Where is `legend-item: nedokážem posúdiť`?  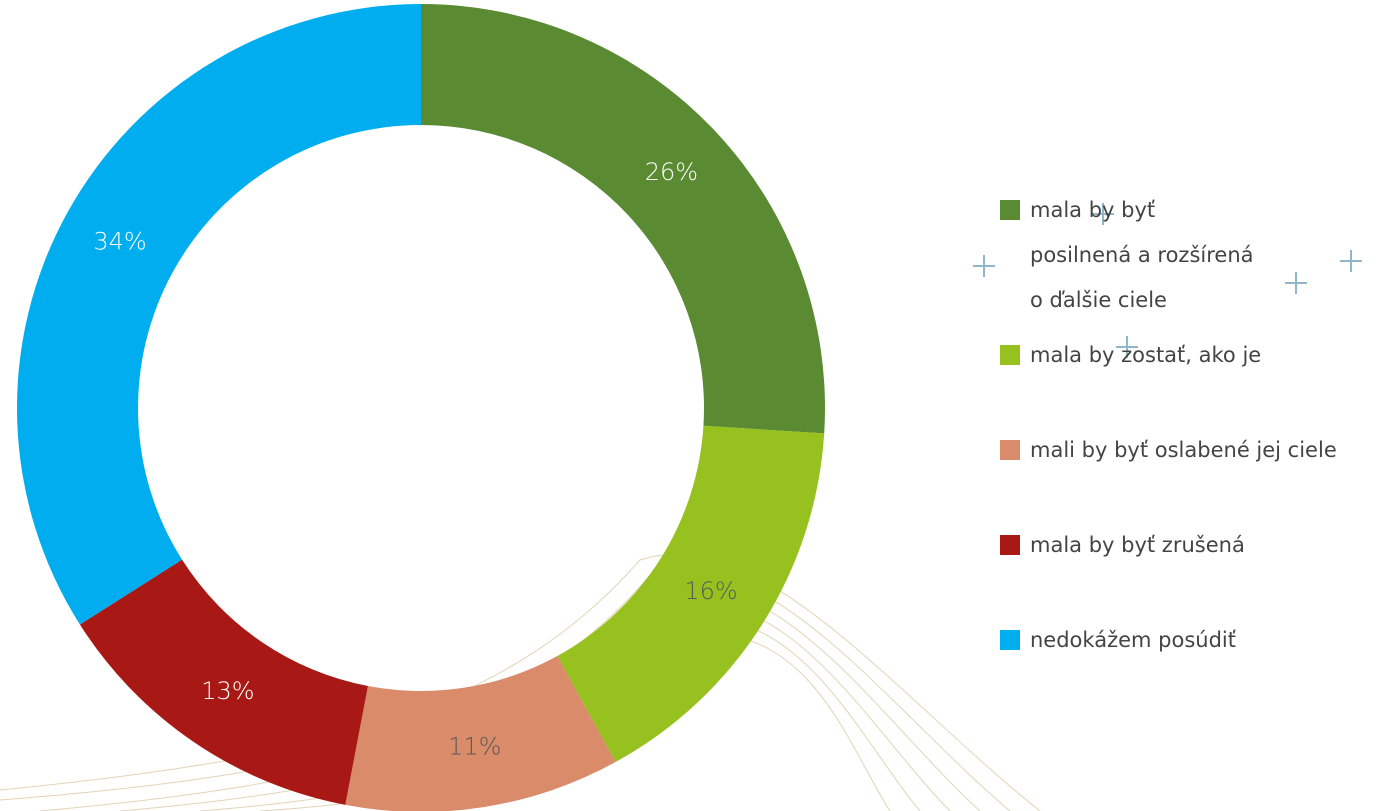 legend-item: nedokážem posúdiť is located at coordinates (1118, 640).